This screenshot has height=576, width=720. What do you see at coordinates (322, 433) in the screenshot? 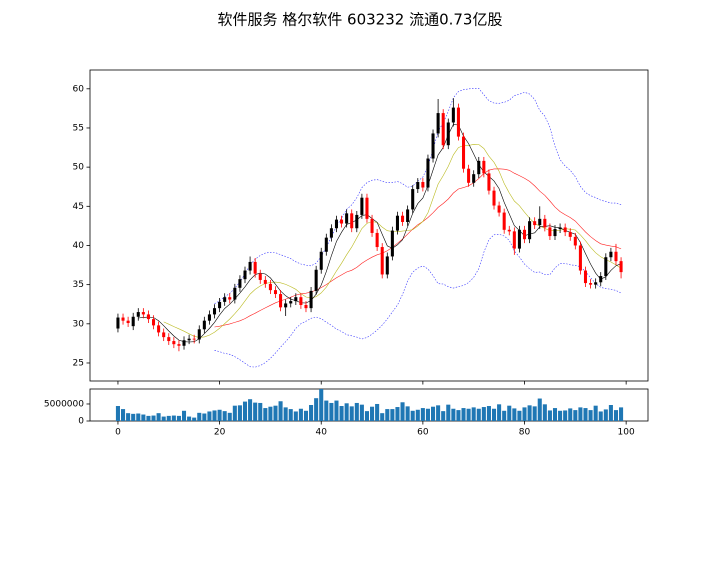
I see `x-tick-label: 40` at bounding box center [322, 433].